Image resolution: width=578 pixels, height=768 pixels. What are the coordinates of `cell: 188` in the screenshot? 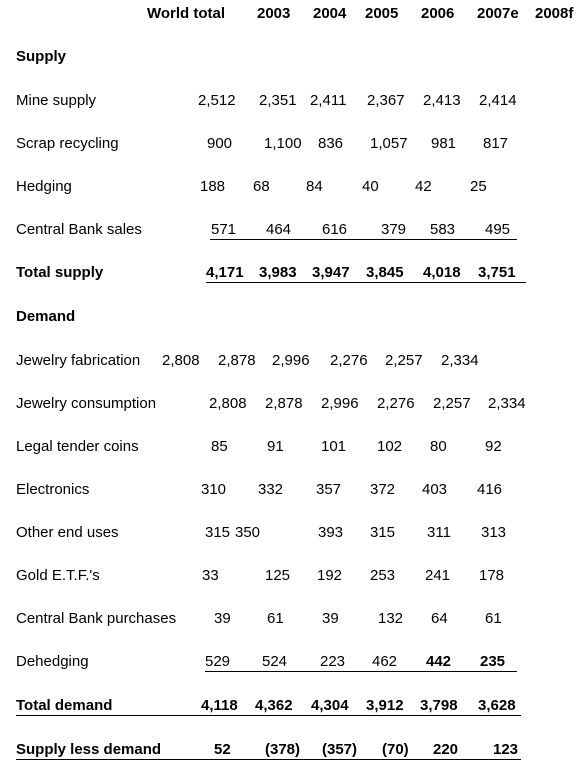 It's located at (213, 186).